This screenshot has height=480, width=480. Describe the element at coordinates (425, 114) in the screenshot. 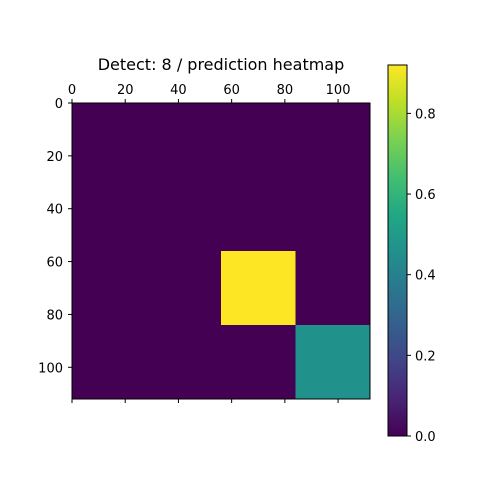

I see `colorbar-tick-label: 0.8` at that location.